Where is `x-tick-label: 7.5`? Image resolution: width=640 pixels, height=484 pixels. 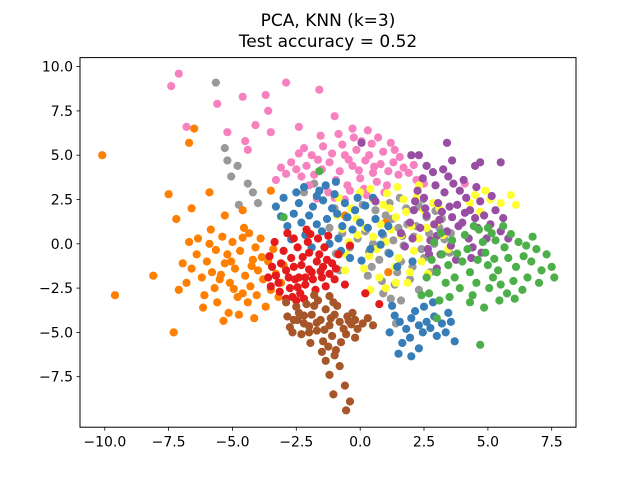 x-tick-label: 7.5 is located at coordinates (552, 443).